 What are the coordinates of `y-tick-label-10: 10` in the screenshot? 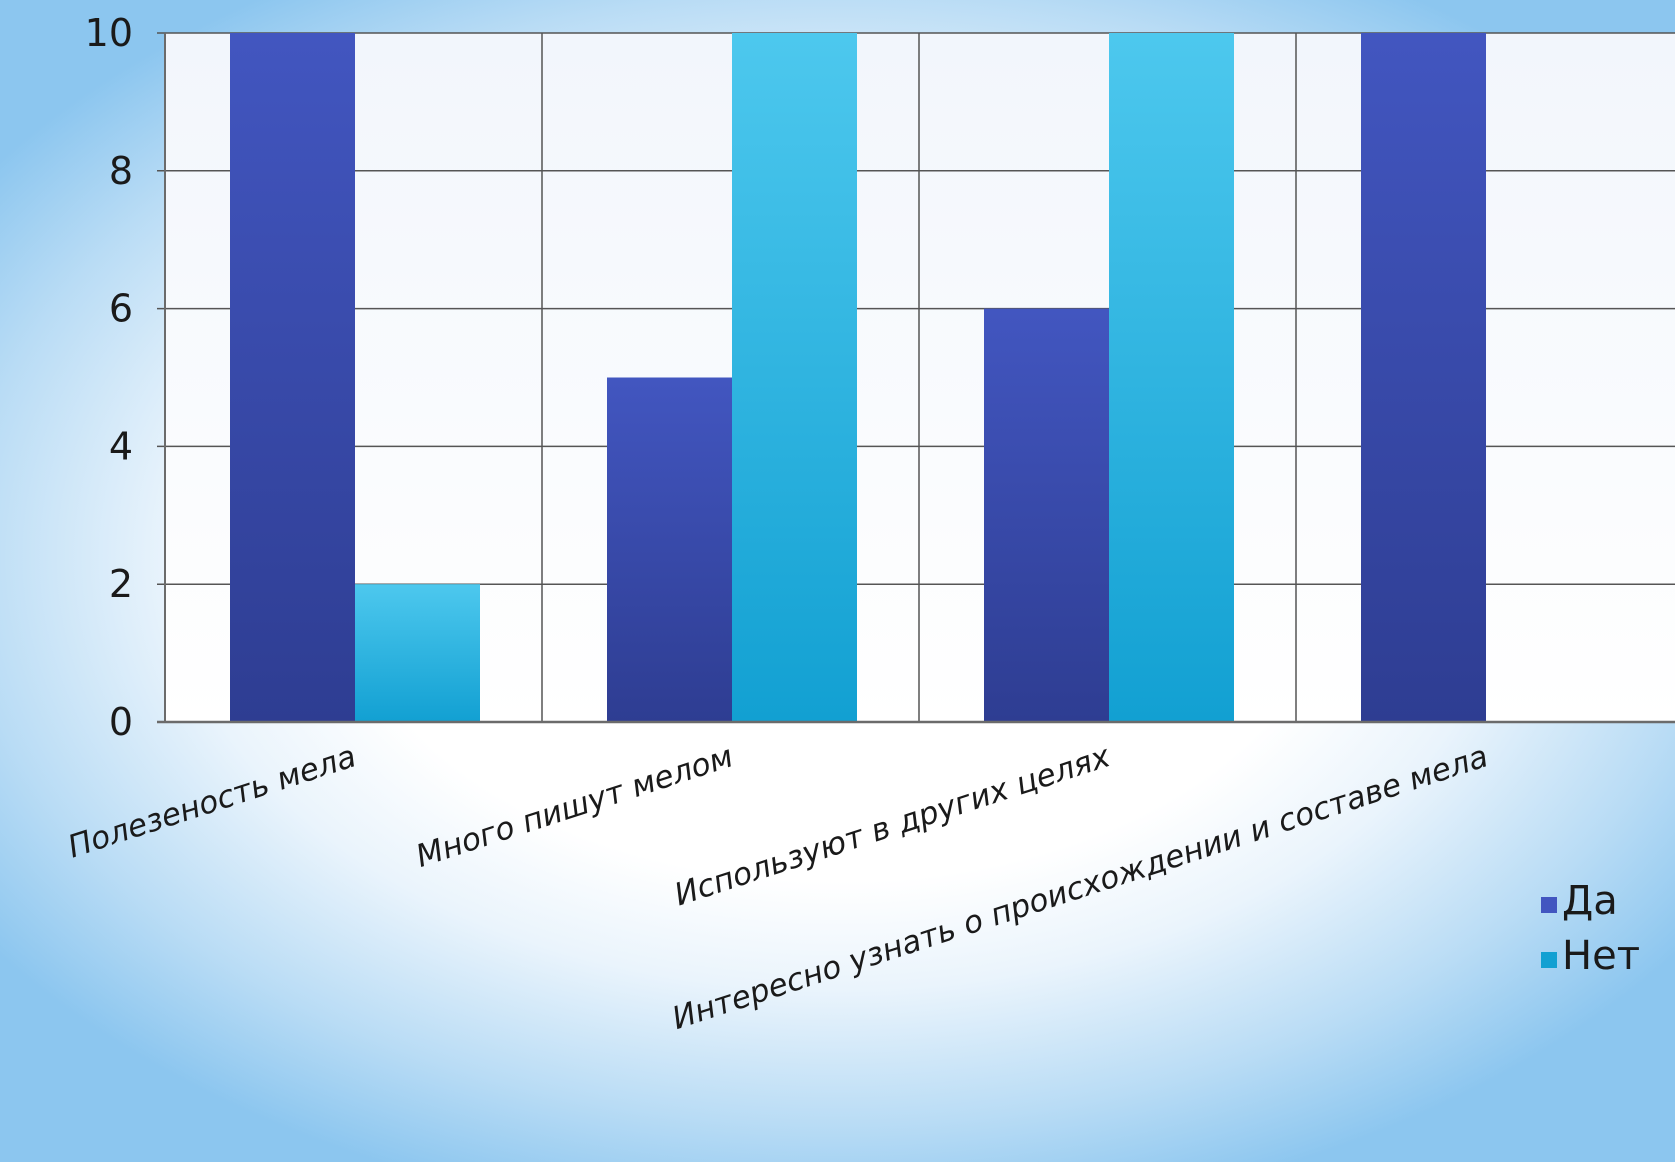 It's located at (109, 33).